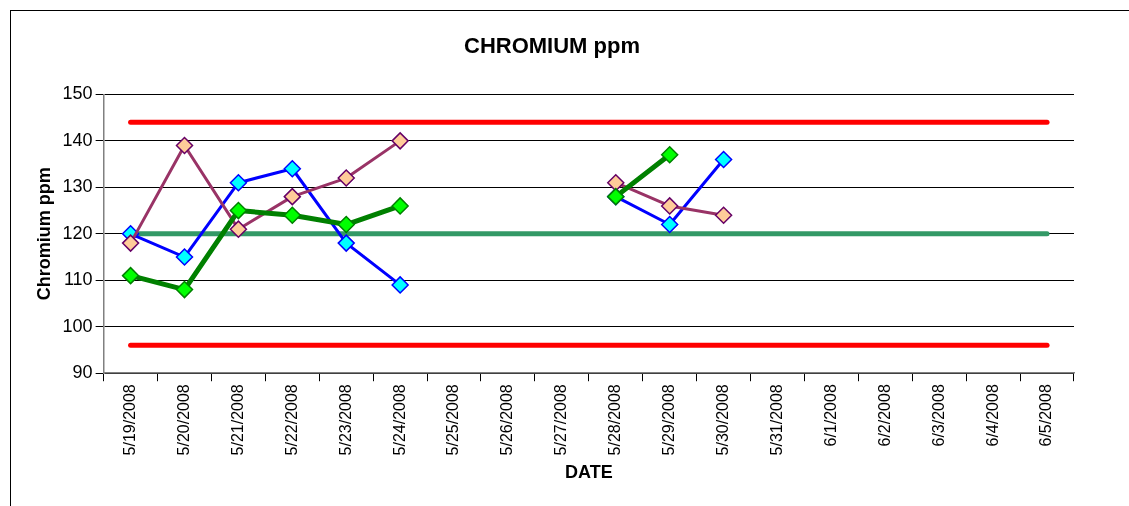  Describe the element at coordinates (345, 420) in the screenshot. I see `x-tick-label: 5/23/2008` at that location.